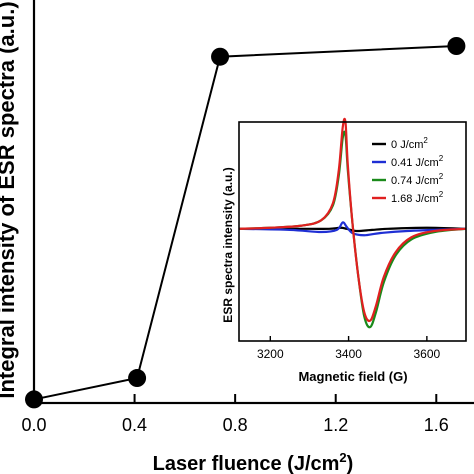 This screenshot has height=474, width=474. I want to click on main-x-tick-label: 1.2, so click(335, 425).